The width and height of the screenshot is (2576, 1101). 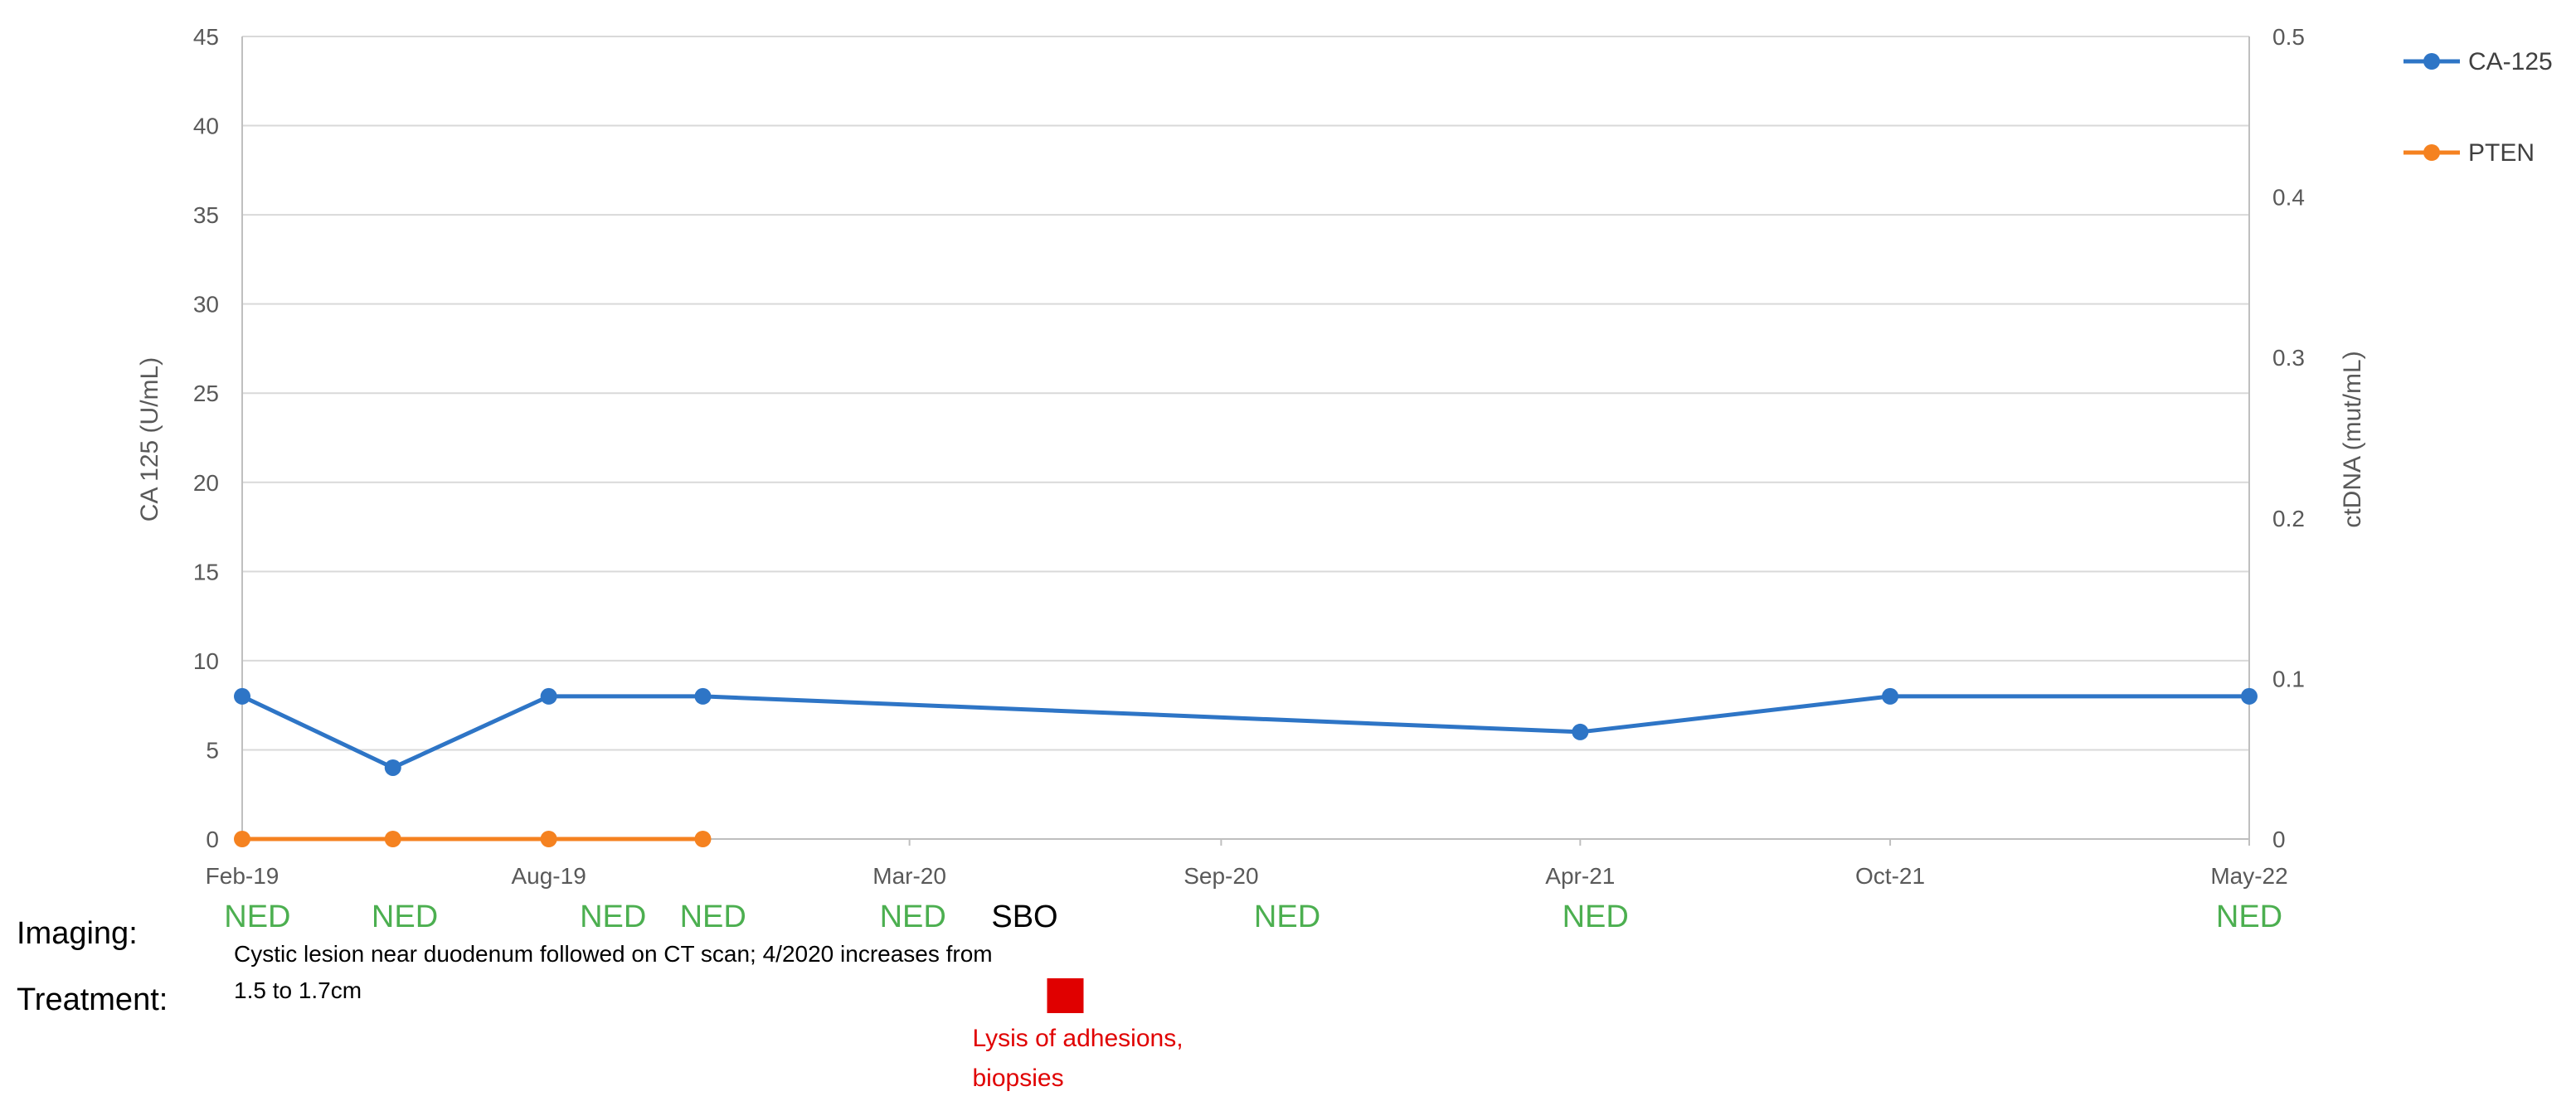 I want to click on x-tick-label-1: Aug-19, so click(x=548, y=876).